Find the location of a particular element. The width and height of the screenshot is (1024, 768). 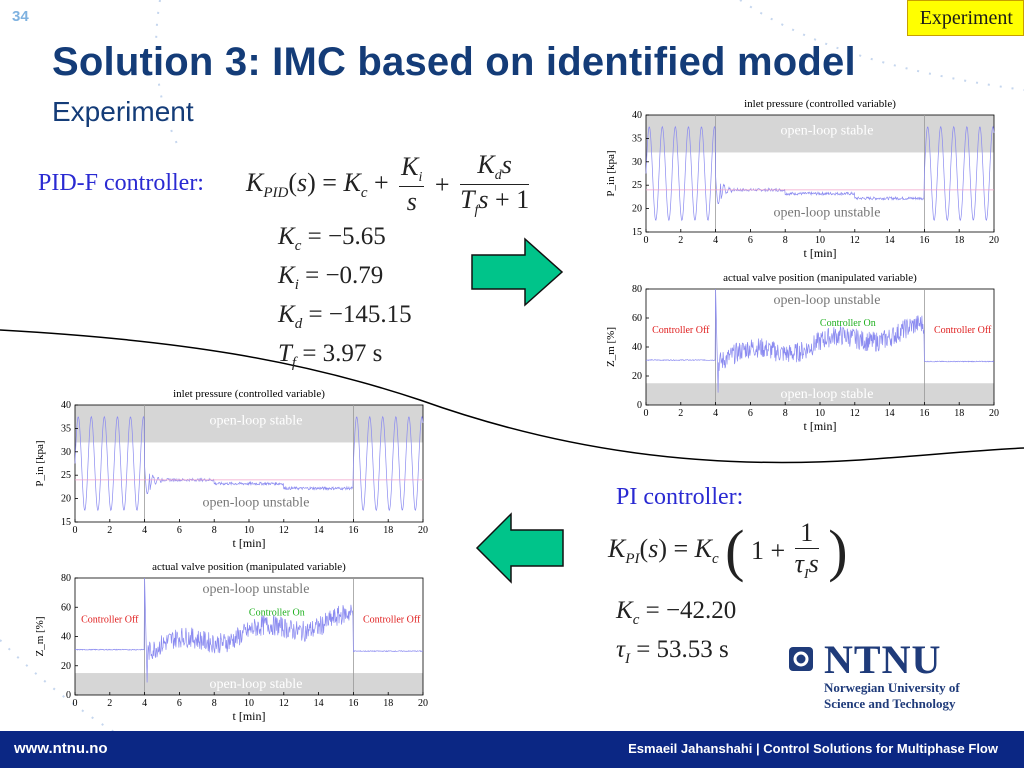

experiment-tag: Experiment is located at coordinates (965, 18).